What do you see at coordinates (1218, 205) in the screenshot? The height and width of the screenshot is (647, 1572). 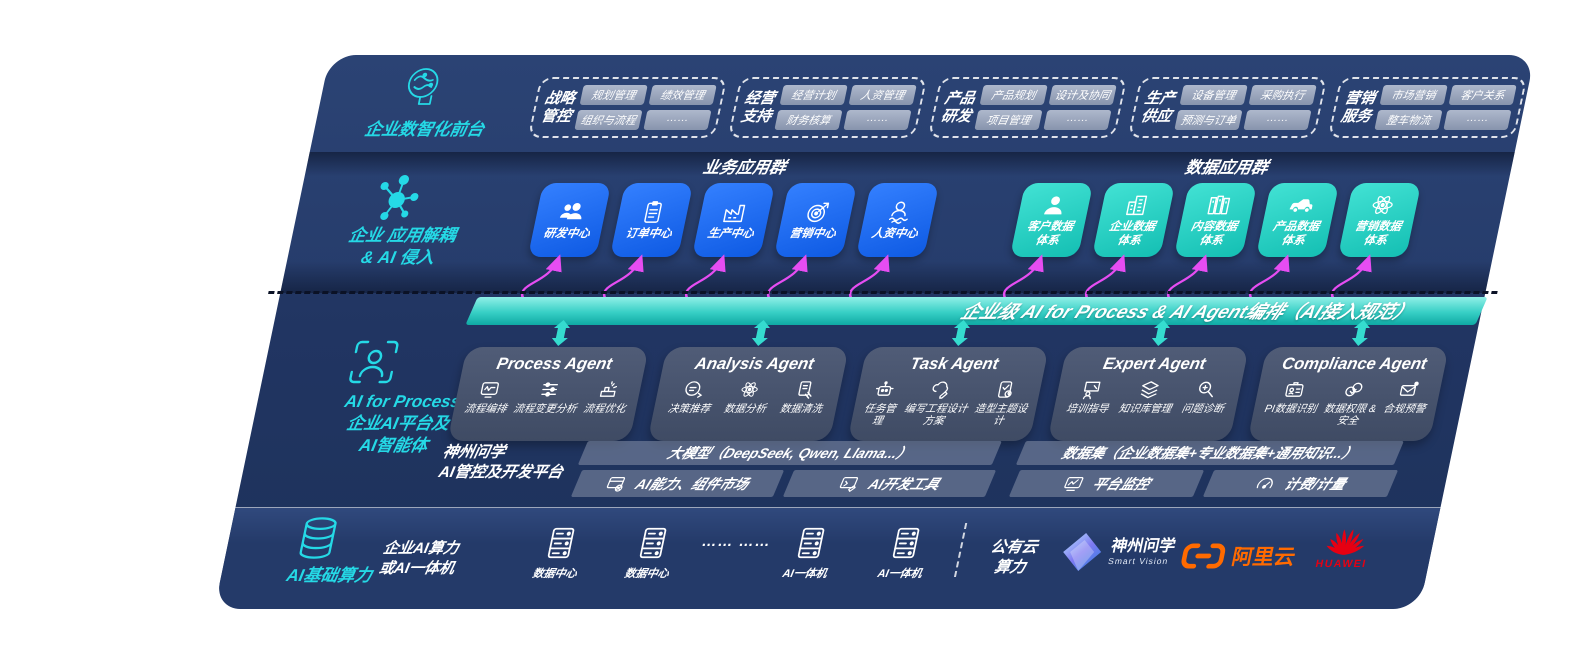 I see `content-icon` at bounding box center [1218, 205].